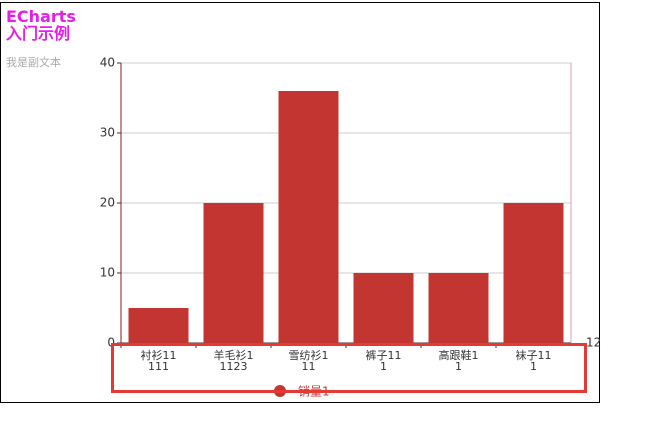  I want to click on x-axis-label: 12, so click(593, 343).